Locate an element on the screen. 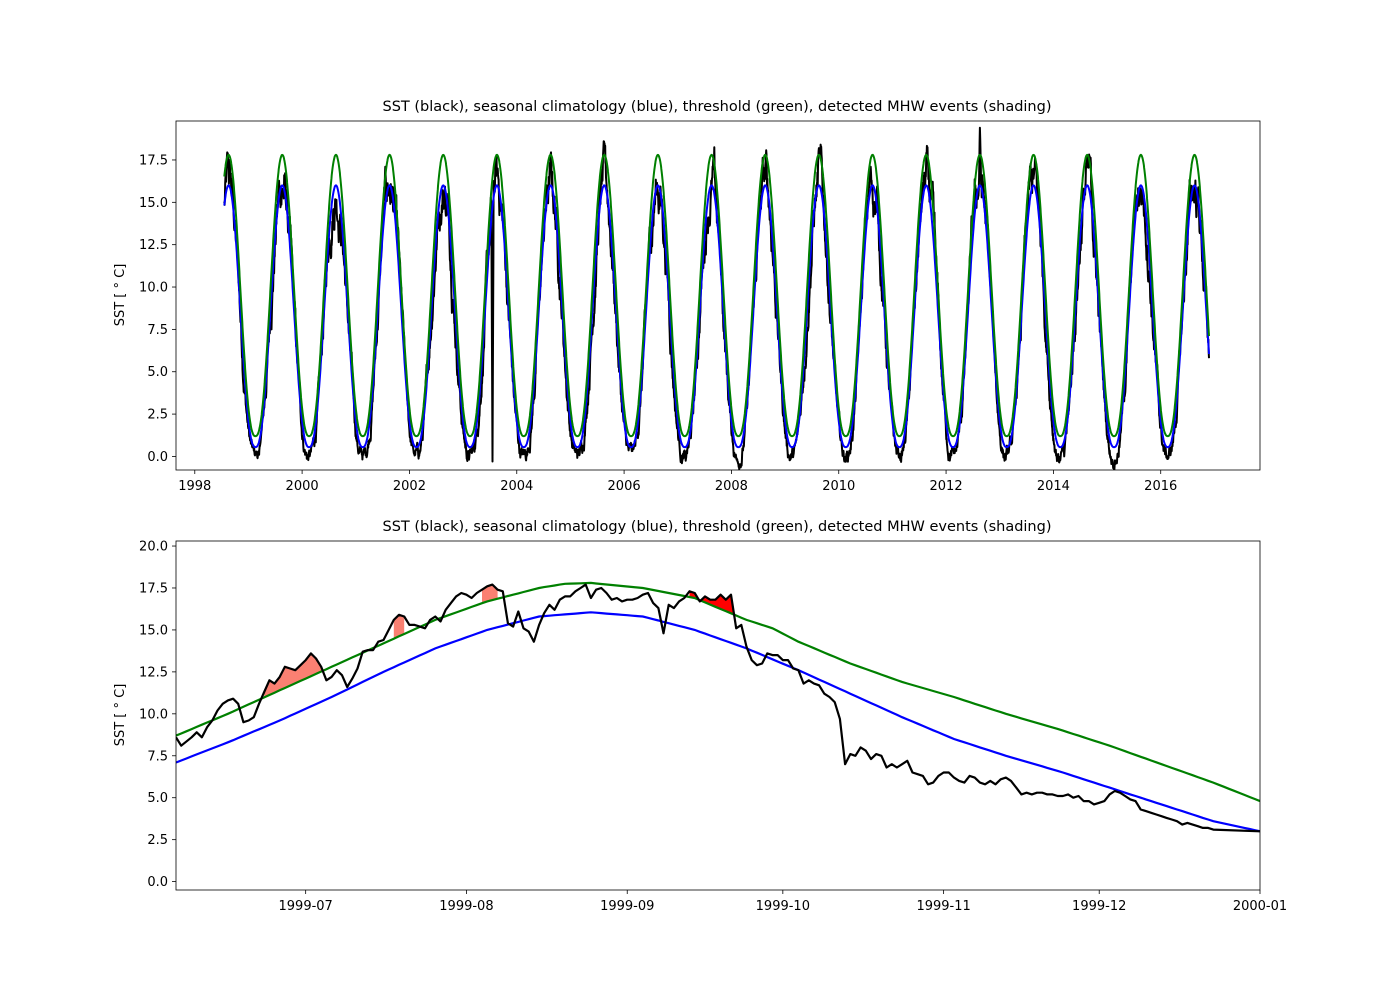 This screenshot has width=1400, height=1000. panel-1-ytick-label: 15.0 is located at coordinates (153, 203).